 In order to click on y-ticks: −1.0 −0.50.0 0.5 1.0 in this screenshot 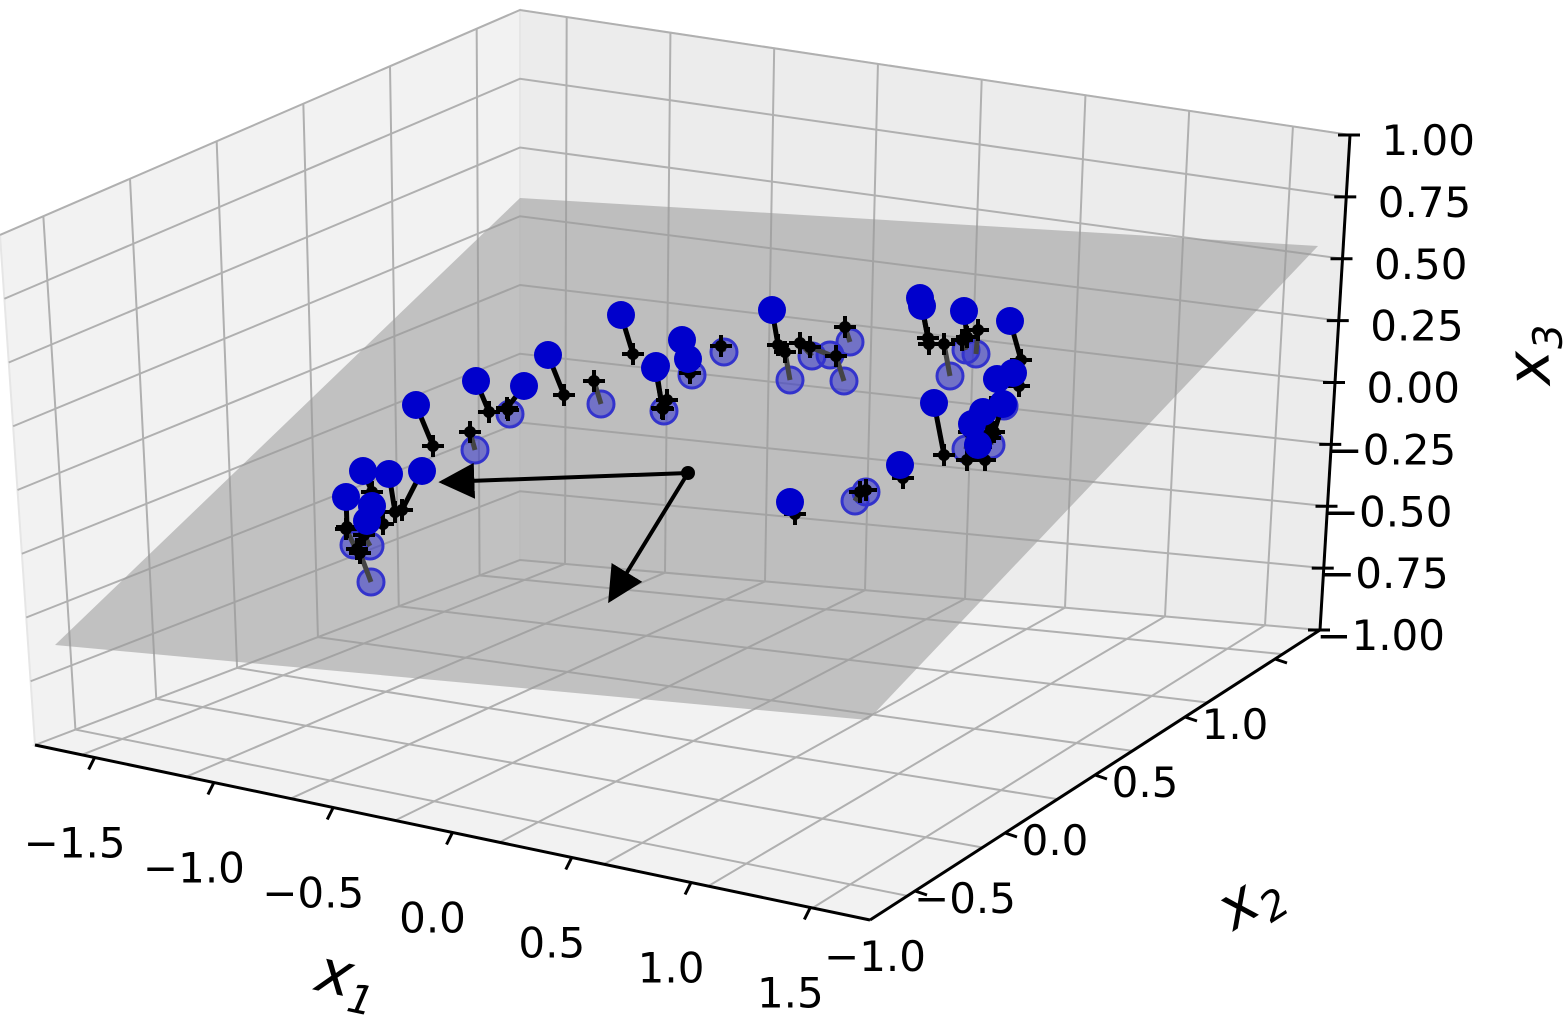, I will do `click(1056, 819)`.